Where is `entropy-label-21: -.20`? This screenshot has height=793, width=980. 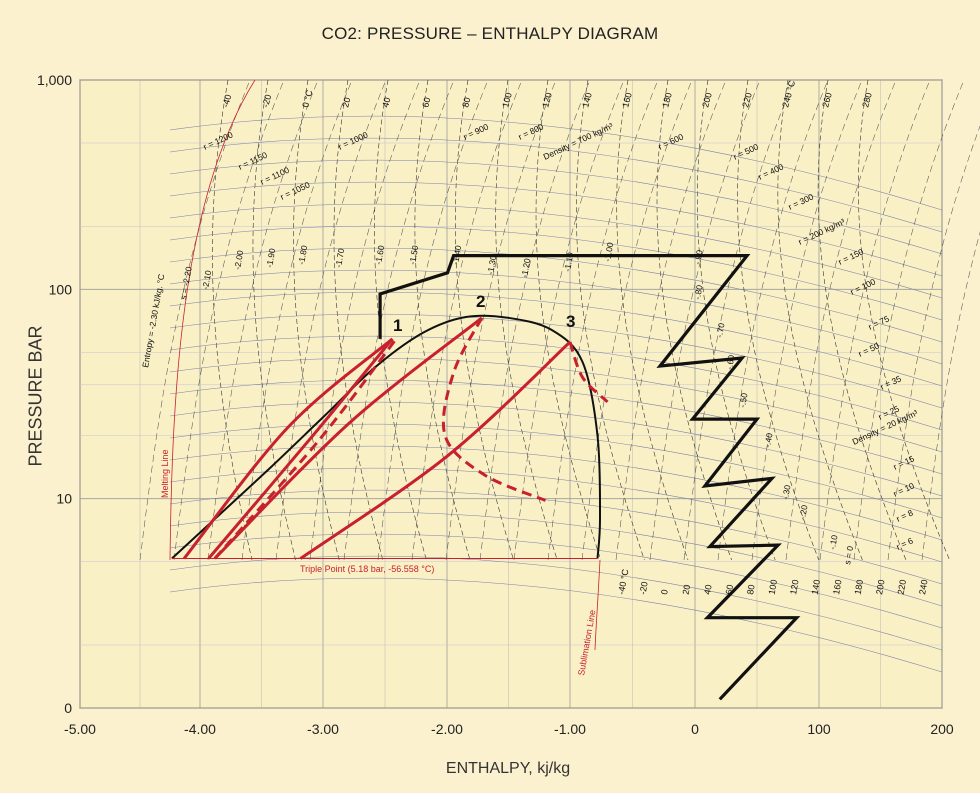 entropy-label-21: -.20 is located at coordinates (803, 512).